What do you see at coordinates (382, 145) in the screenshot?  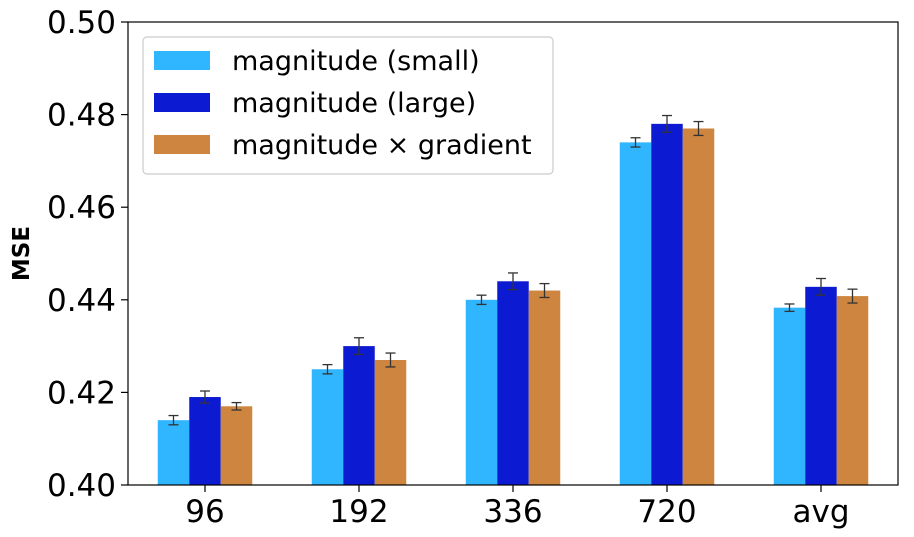 I see `legend-label: magnitude × gradient` at bounding box center [382, 145].